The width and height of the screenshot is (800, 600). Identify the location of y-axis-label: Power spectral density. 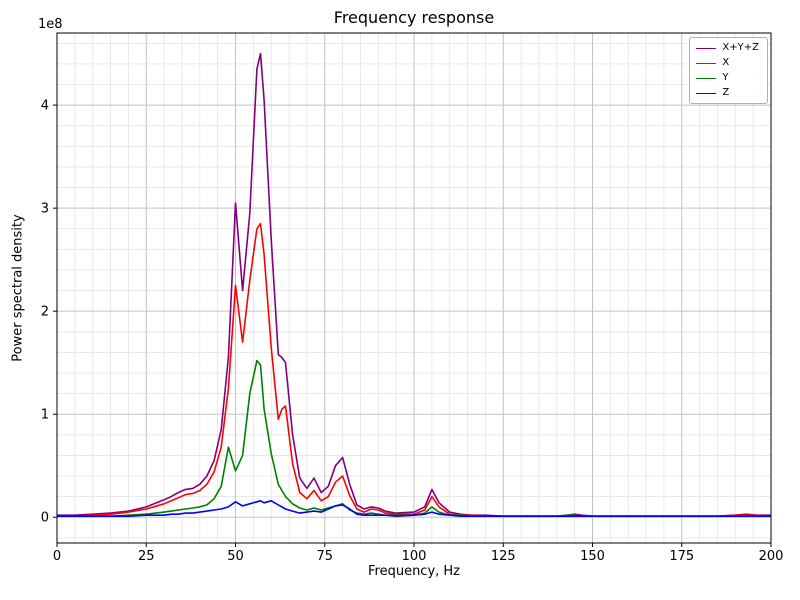
(18, 288).